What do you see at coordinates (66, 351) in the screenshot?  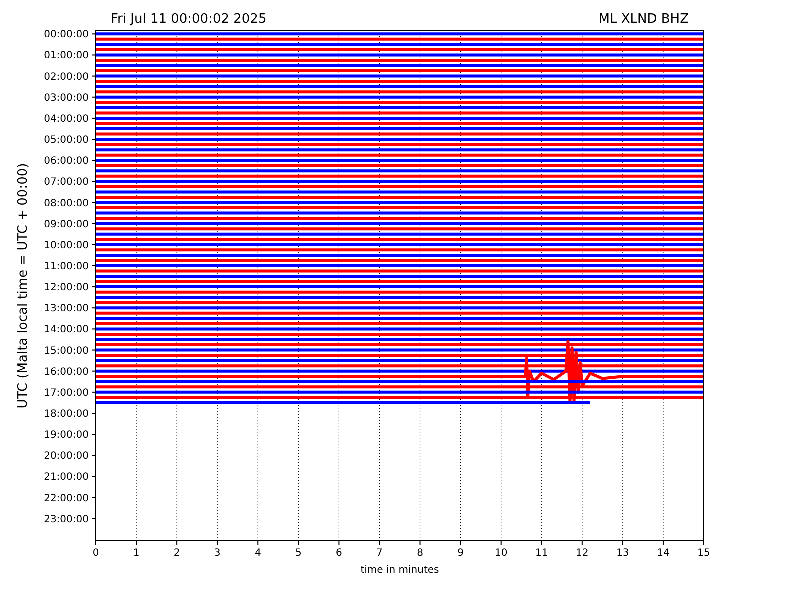 I see `y-tick-label: 15:00:00` at bounding box center [66, 351].